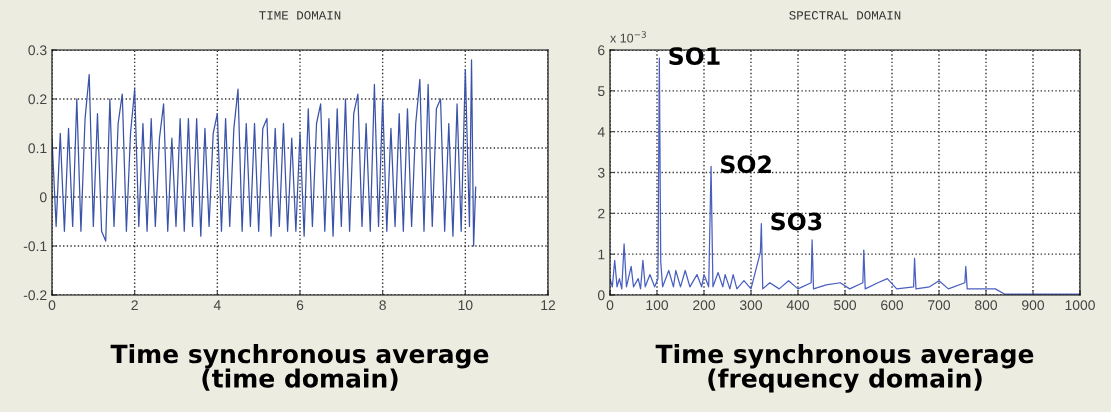 This screenshot has height=412, width=1111. I want to click on x-tick-label: 600, so click(892, 305).